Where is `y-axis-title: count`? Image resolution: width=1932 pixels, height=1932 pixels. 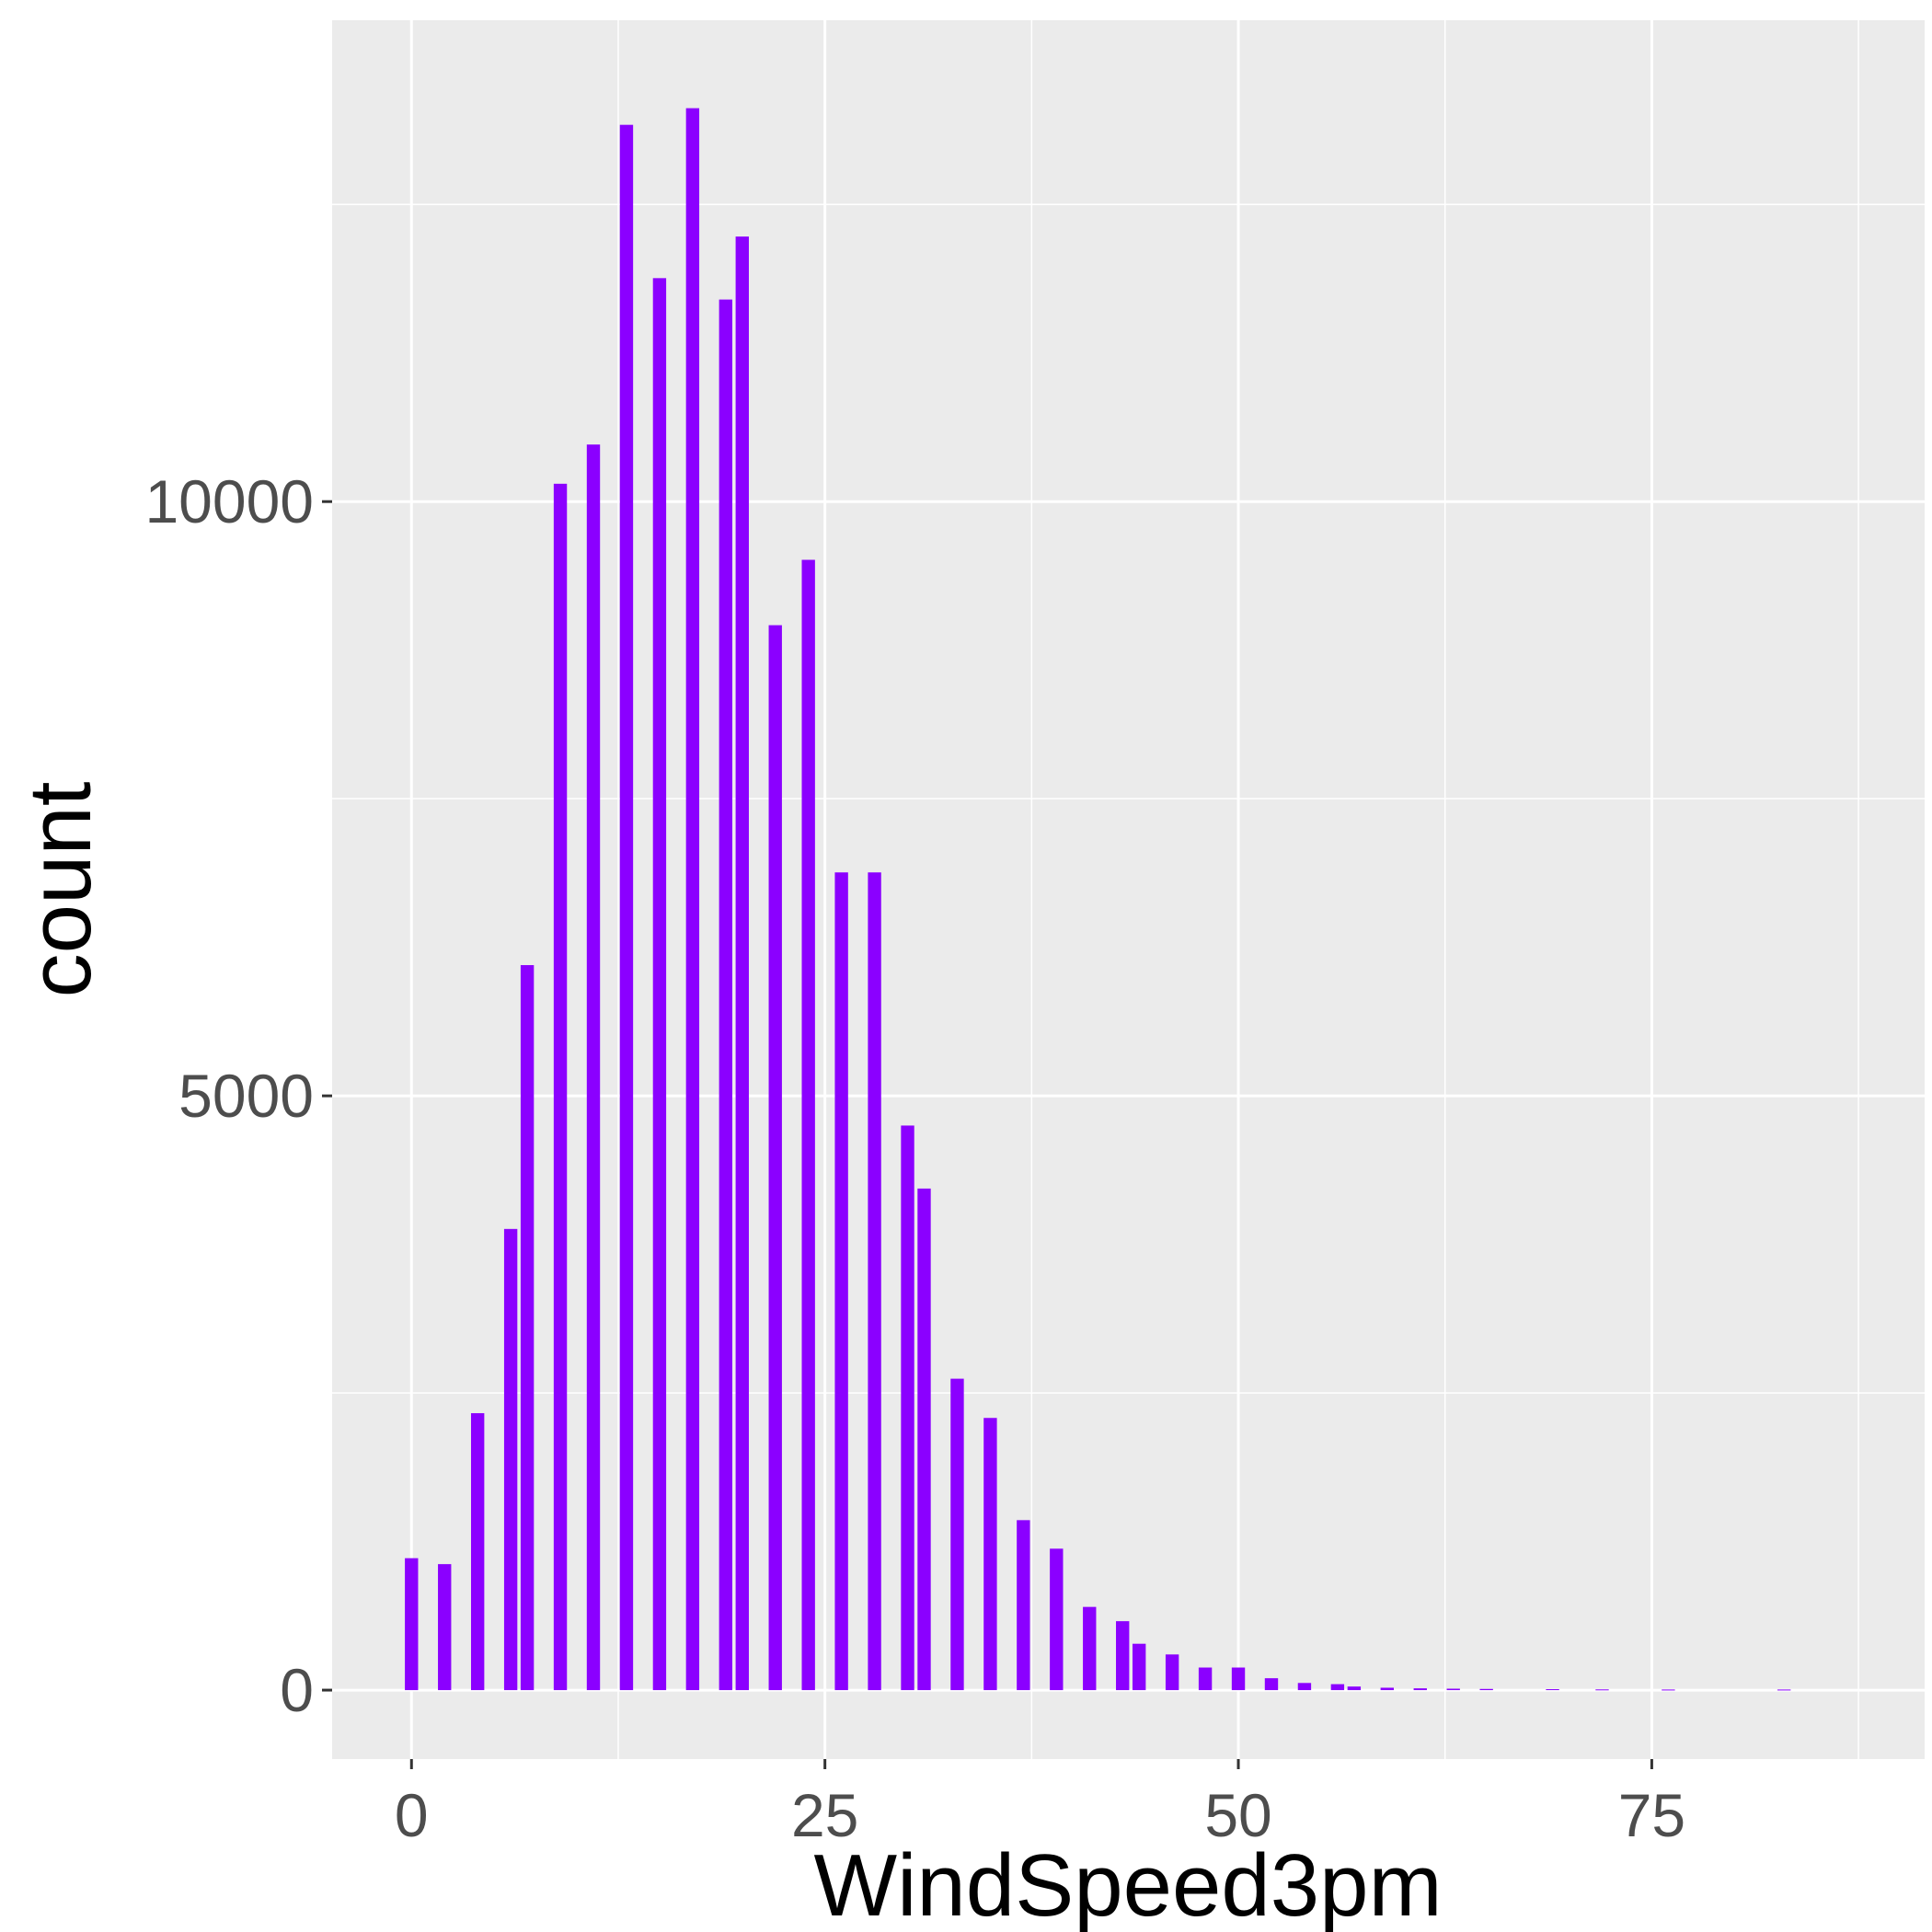
y-axis-title: count is located at coordinates (60, 890).